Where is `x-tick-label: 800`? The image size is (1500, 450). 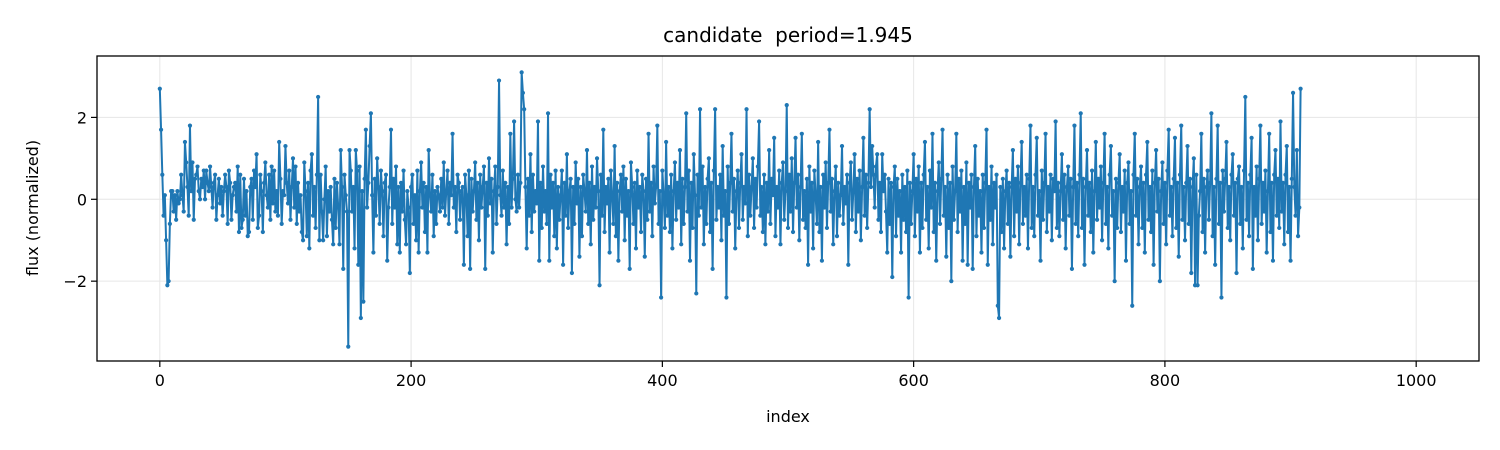 x-tick-label: 800 is located at coordinates (1165, 380).